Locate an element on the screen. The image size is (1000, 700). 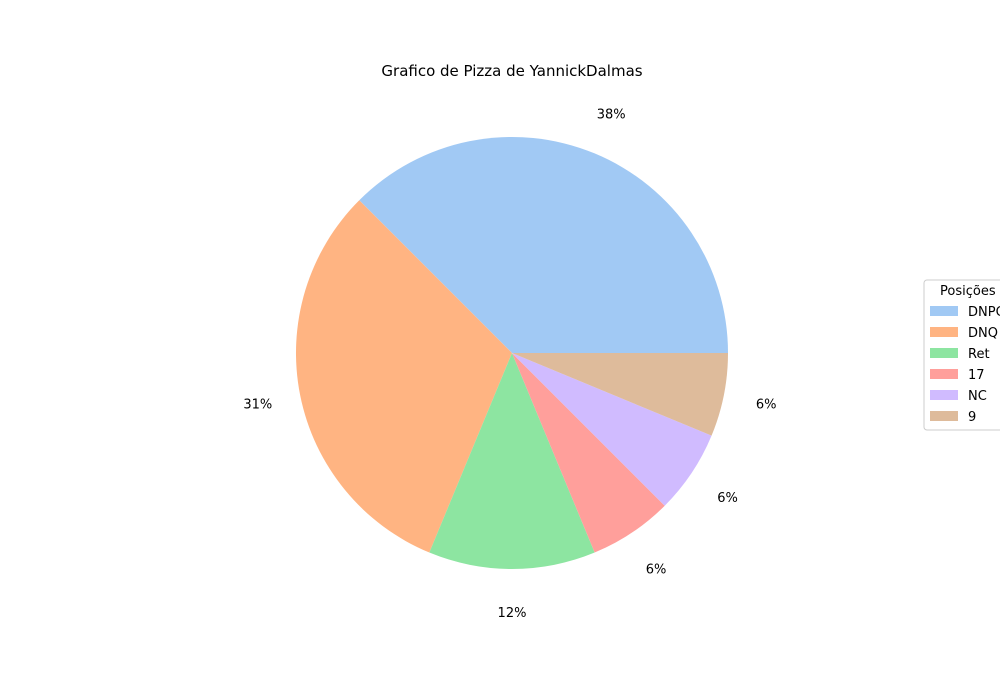
pie-slice-ret is located at coordinates (512, 461).